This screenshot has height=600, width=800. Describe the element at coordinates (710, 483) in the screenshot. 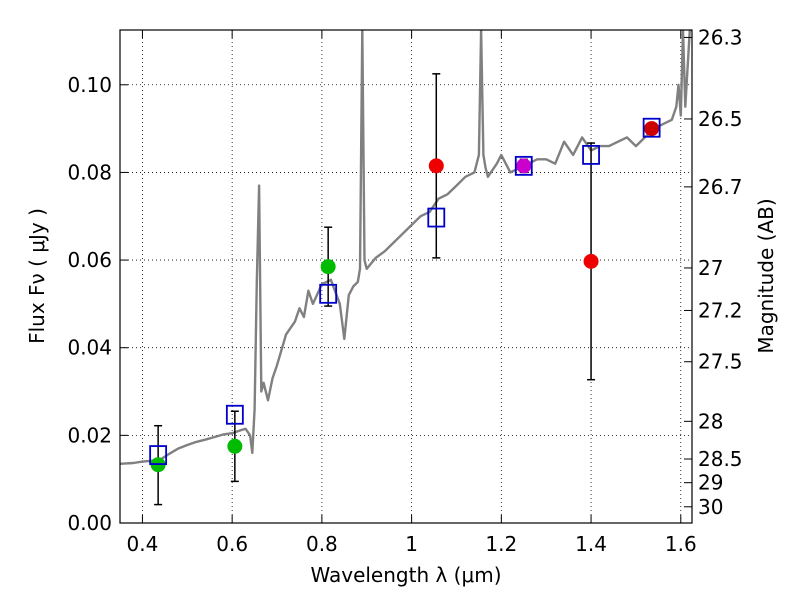

I see `right-tick-label-8: 29` at that location.